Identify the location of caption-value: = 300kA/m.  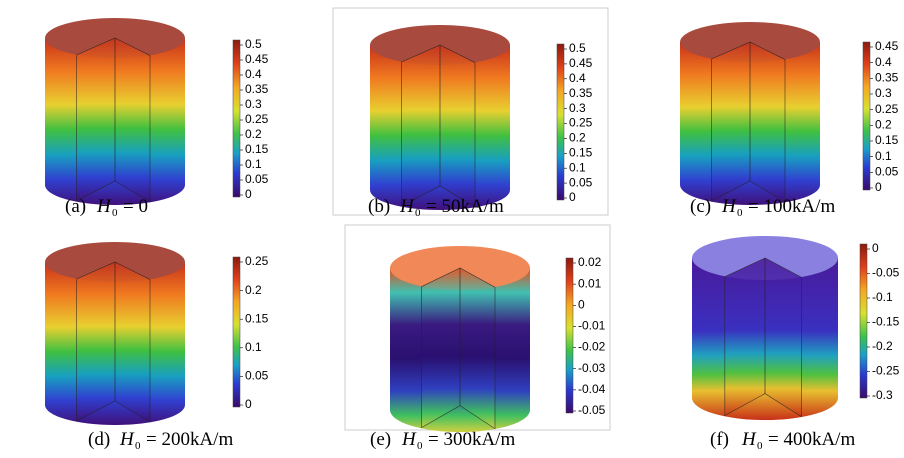
(471, 439).